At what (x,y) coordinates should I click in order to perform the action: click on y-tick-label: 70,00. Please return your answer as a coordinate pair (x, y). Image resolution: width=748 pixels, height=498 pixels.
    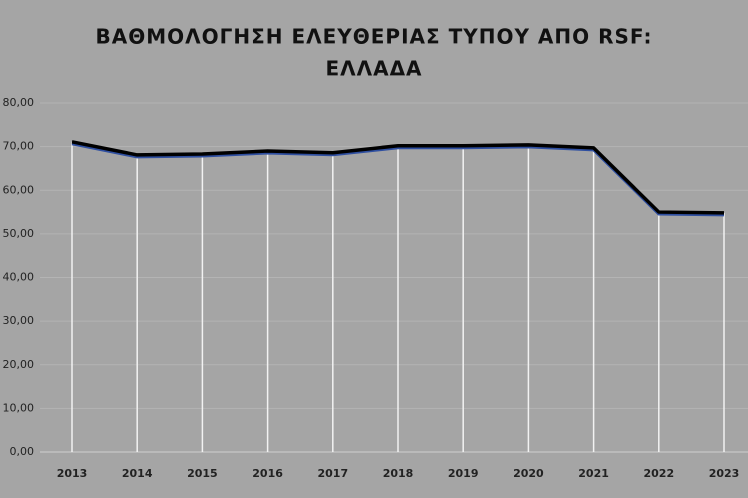
    Looking at the image, I should click on (19, 146).